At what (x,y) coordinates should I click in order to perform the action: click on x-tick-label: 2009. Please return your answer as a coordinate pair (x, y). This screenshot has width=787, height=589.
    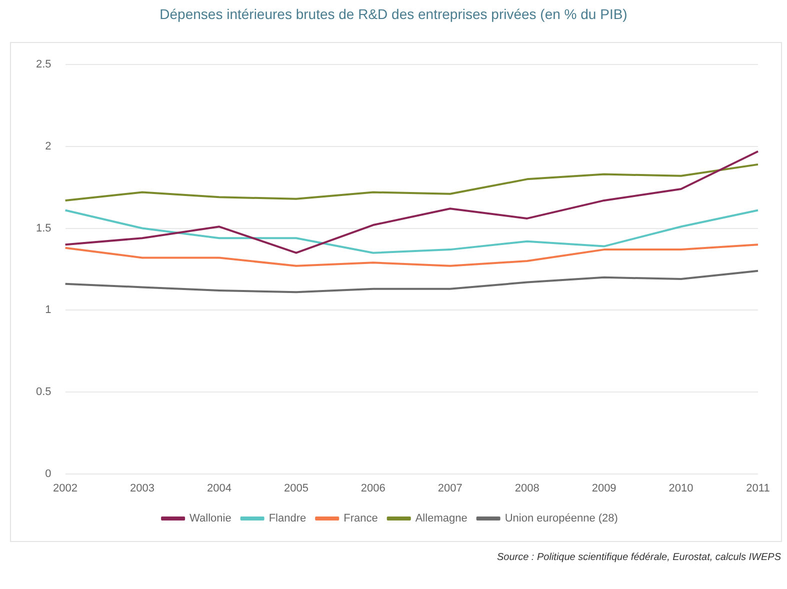
    Looking at the image, I should click on (604, 488).